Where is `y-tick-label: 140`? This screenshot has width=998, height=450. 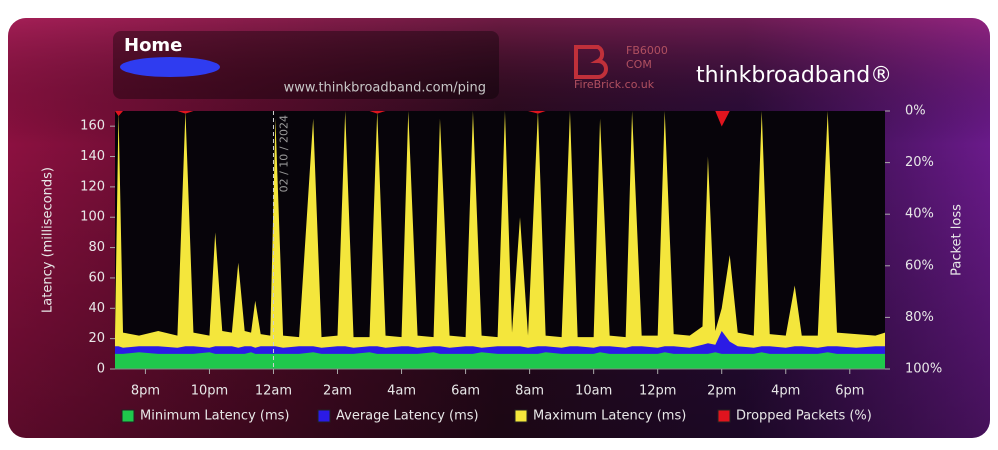 y-tick-label: 140 is located at coordinates (92, 156).